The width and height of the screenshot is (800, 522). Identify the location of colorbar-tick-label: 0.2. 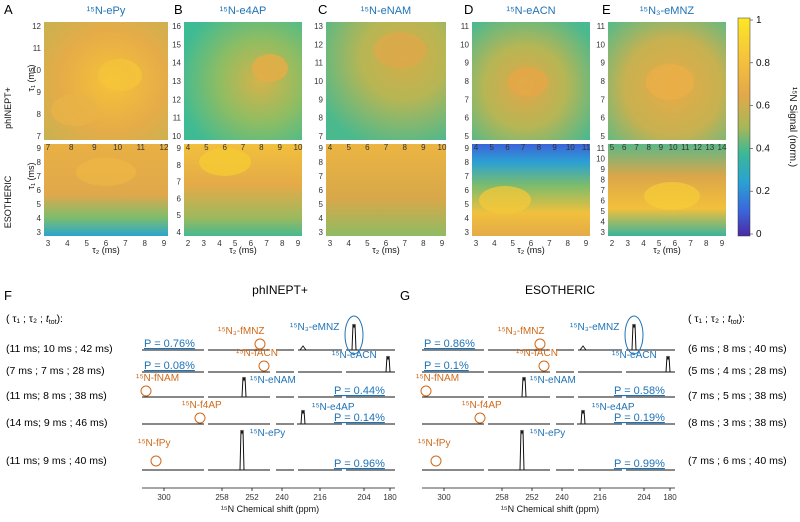
(763, 191).